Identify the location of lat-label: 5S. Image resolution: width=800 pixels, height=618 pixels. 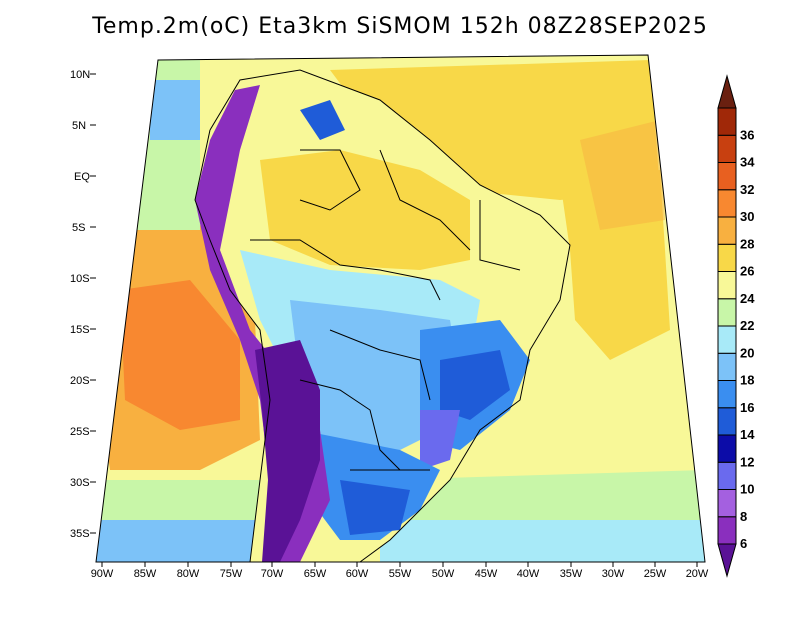
(78, 228).